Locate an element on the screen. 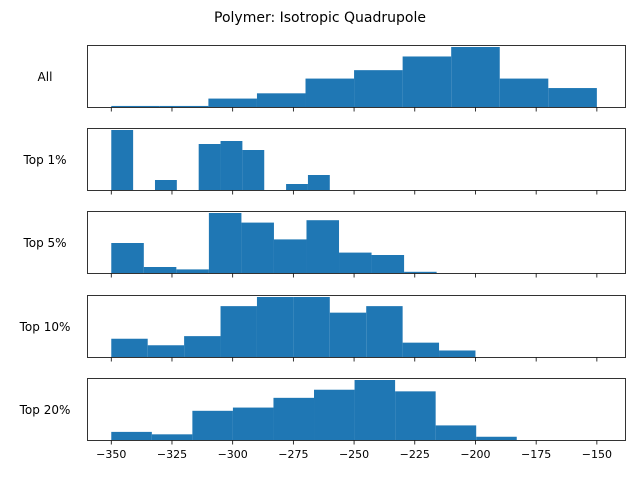 This screenshot has height=480, width=640. panel-label-top-10: Top 10% is located at coordinates (45, 327).